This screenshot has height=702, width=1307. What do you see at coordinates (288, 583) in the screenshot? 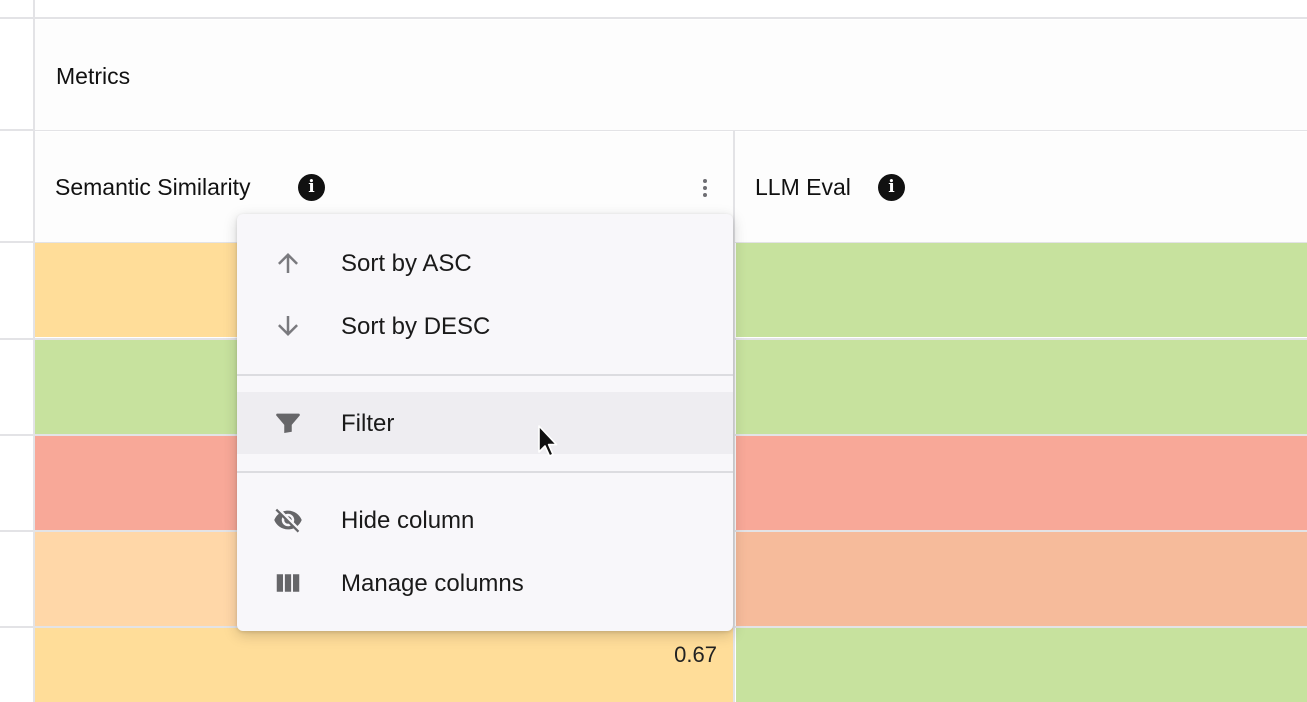
I see `columns-icon` at bounding box center [288, 583].